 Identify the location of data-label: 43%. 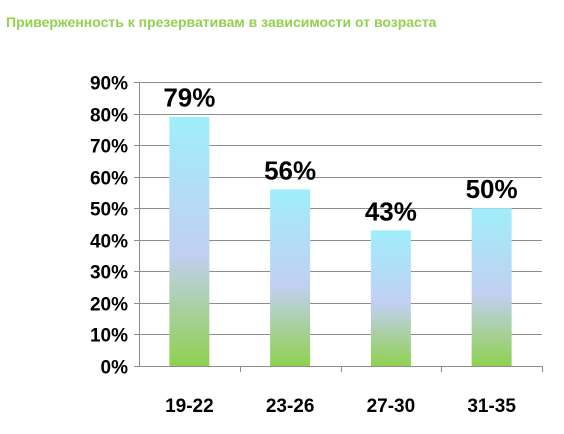
(391, 211).